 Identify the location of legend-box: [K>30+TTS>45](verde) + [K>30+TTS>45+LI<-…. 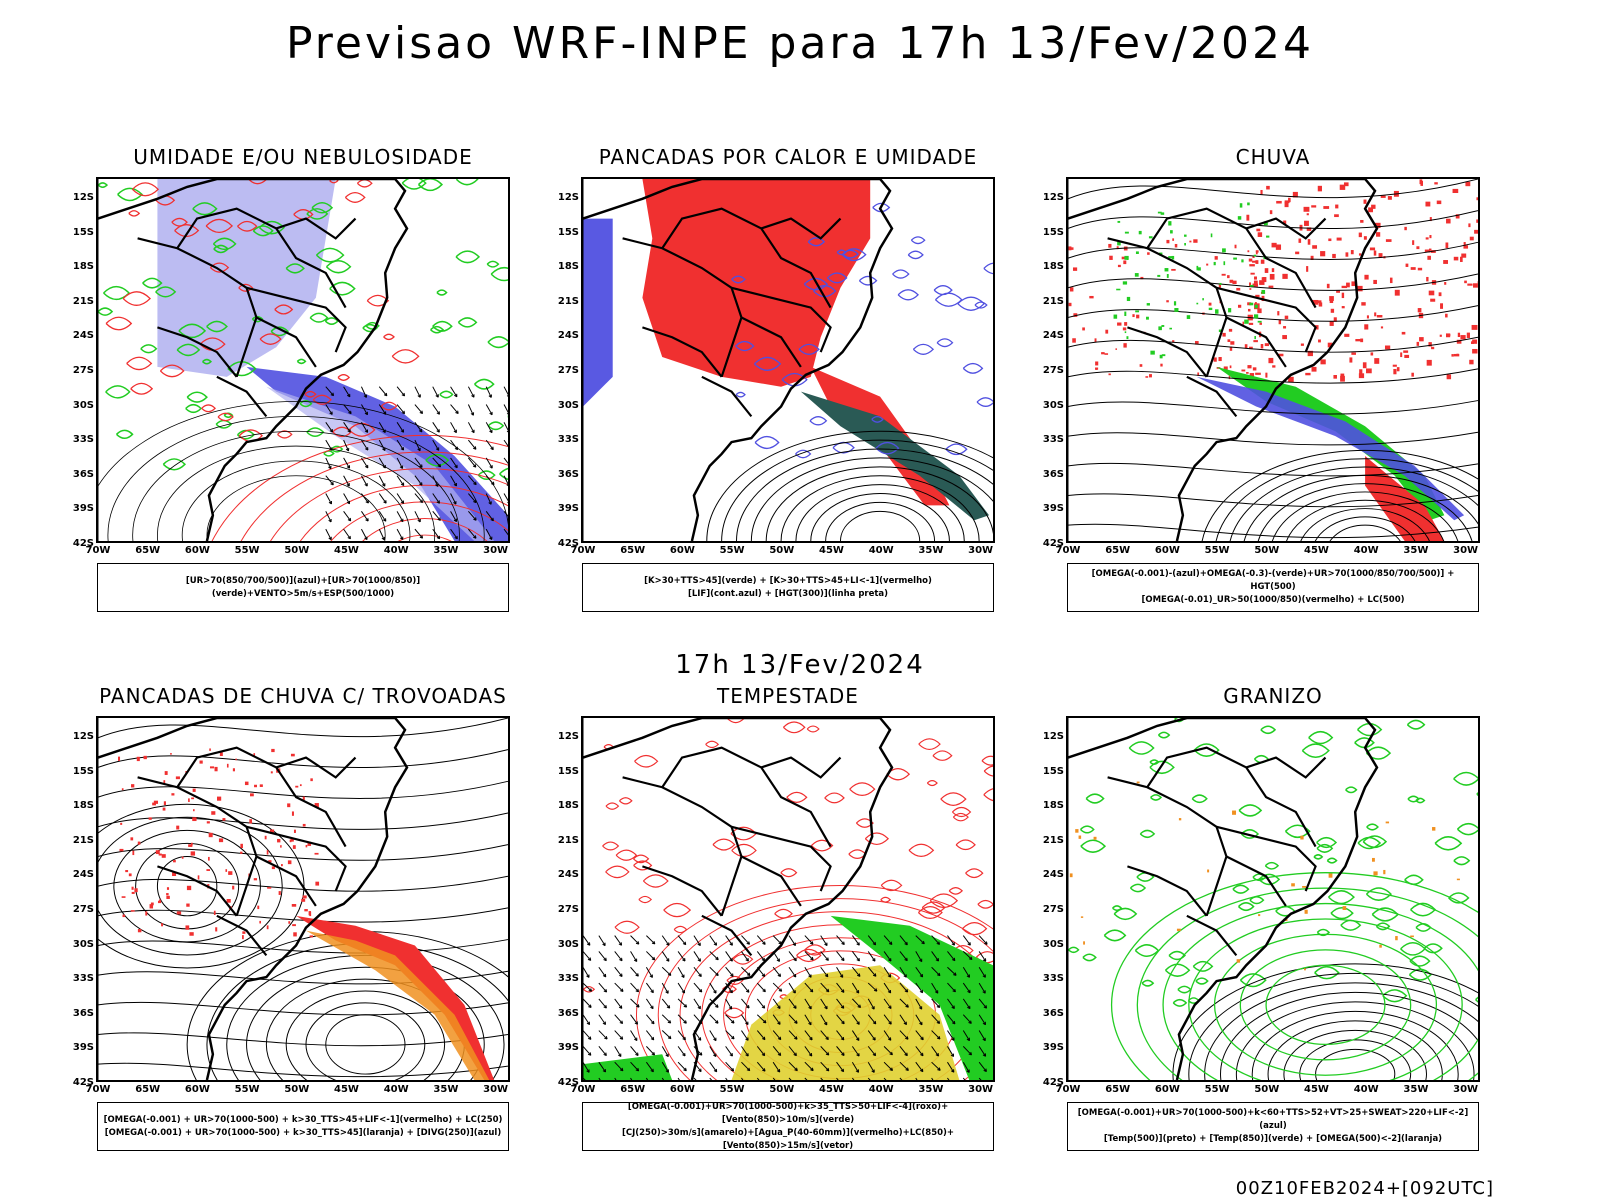
(788, 587).